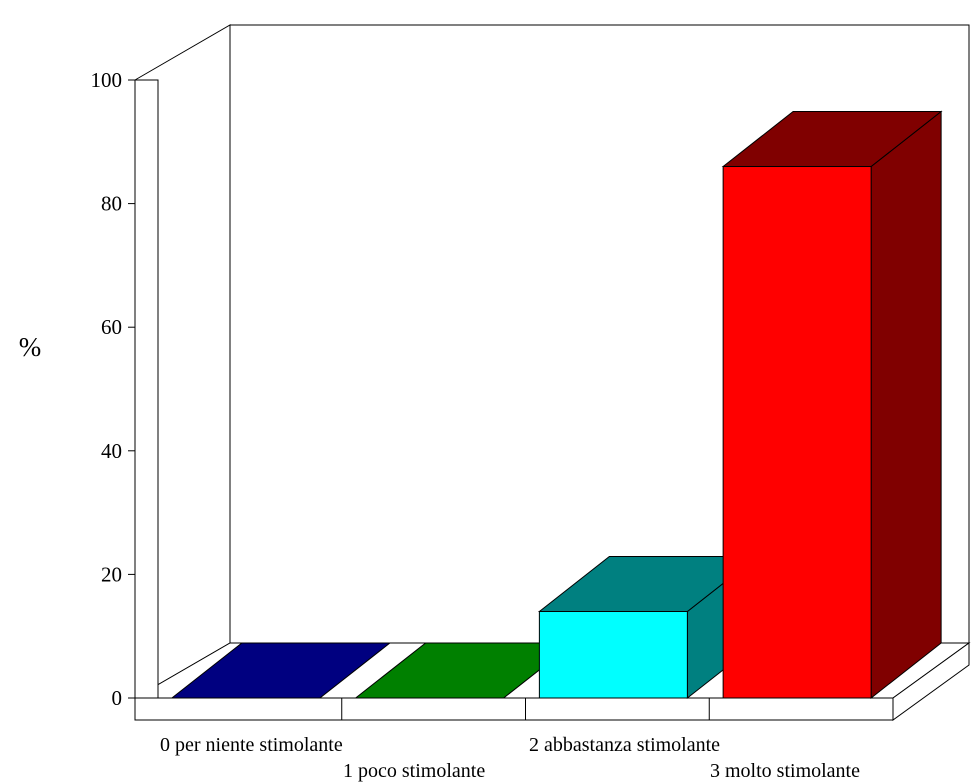 The image size is (972, 782). I want to click on x-category-label: 2 abbastanza stimolante, so click(624, 745).